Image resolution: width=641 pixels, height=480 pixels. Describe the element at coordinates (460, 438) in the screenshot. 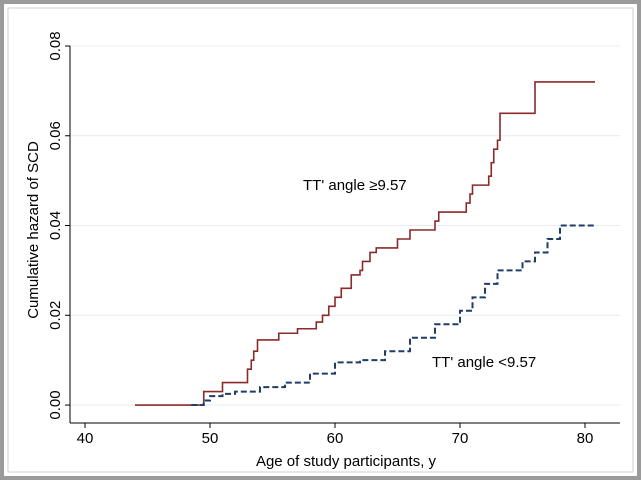

I see `x-tick-label: 70` at that location.